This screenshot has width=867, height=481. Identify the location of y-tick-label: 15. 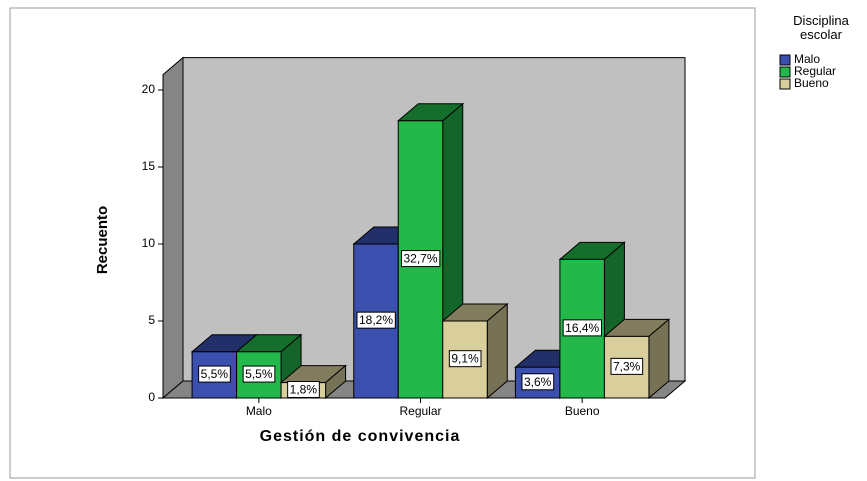
(149, 166).